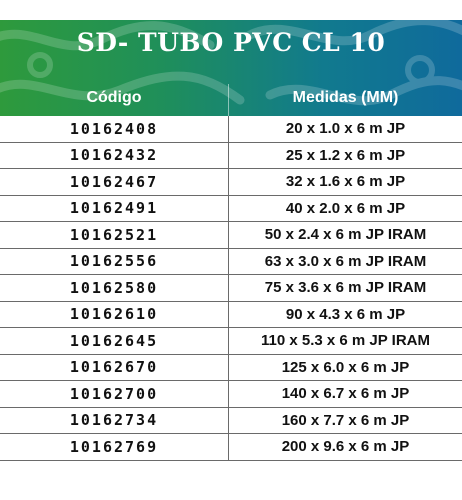 The height and width of the screenshot is (500, 462). What do you see at coordinates (114, 129) in the screenshot?
I see `code-cell: 10162408` at bounding box center [114, 129].